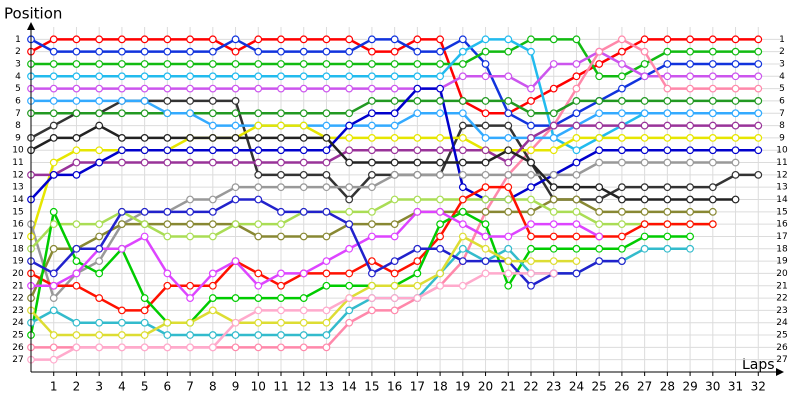 This screenshot has width=800, height=400. I want to click on y-tick-label-right: 1, so click(782, 40).